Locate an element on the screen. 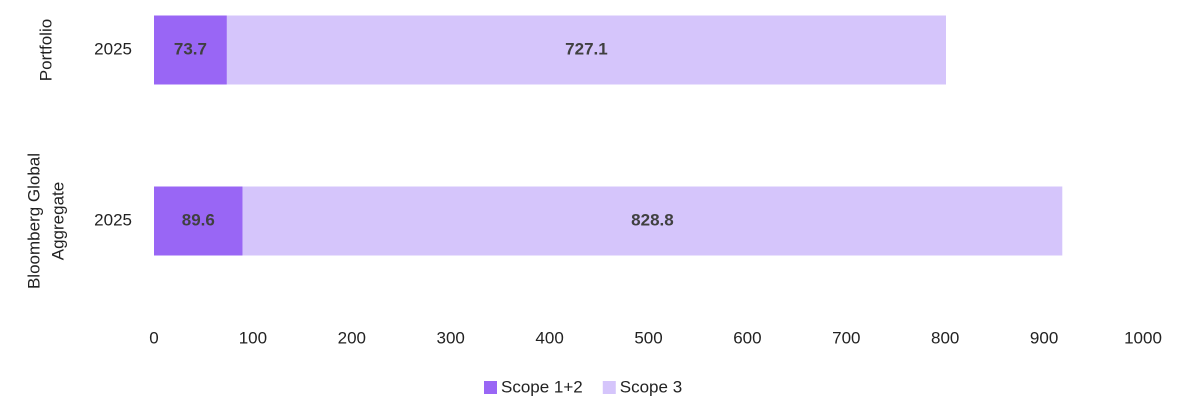 The width and height of the screenshot is (1179, 403). x-tick-label: 400 is located at coordinates (549, 337).